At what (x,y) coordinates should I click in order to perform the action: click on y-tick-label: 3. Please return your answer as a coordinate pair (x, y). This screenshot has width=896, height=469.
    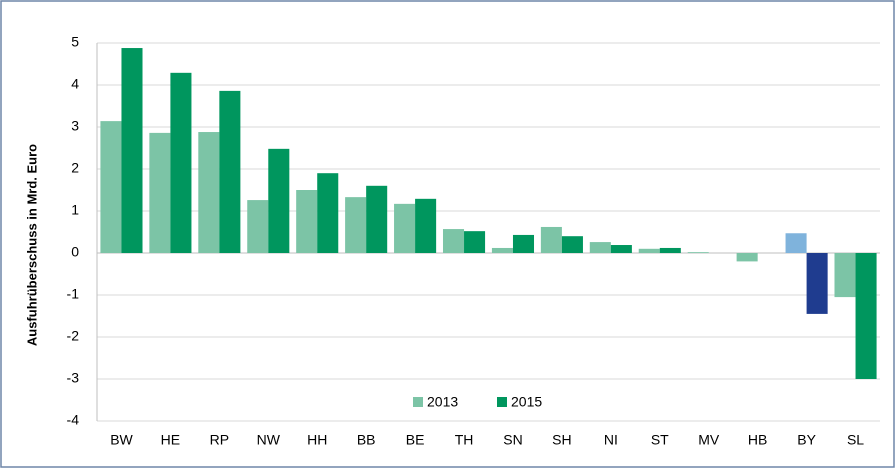
    Looking at the image, I should click on (75, 126).